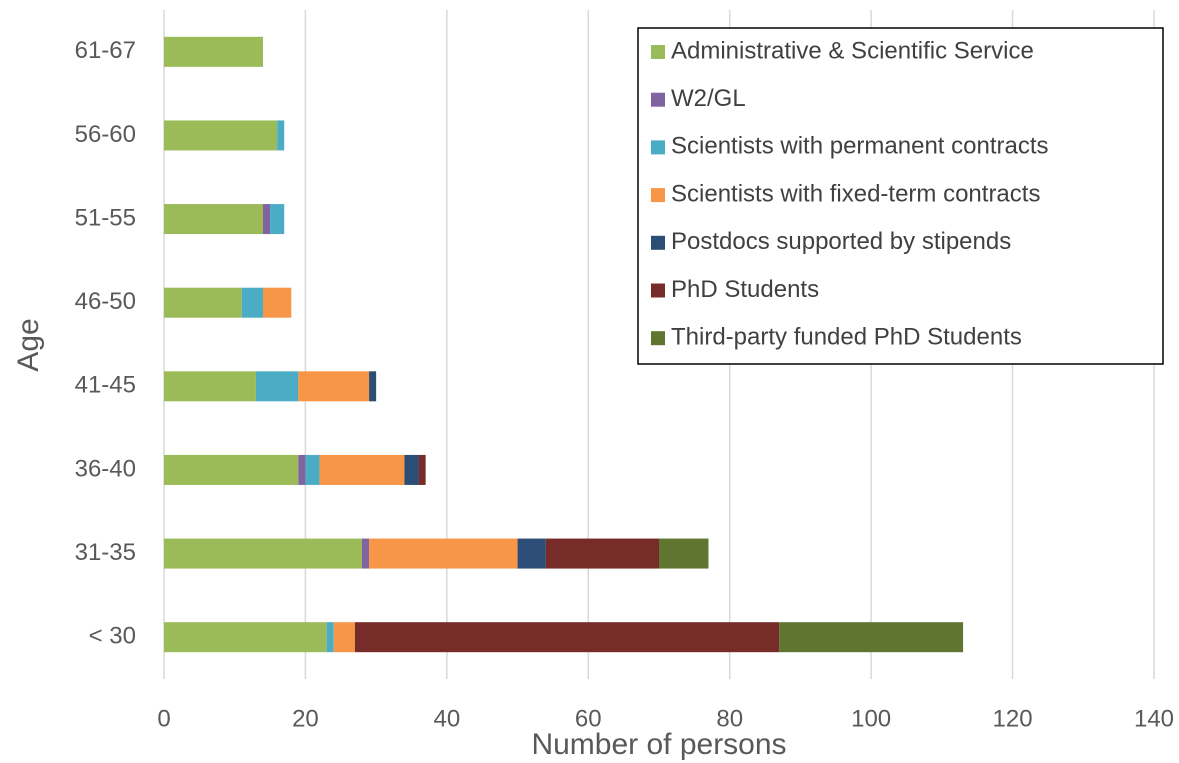 The height and width of the screenshot is (763, 1179). What do you see at coordinates (745, 289) in the screenshot?
I see `legend-label: PhD Students` at bounding box center [745, 289].